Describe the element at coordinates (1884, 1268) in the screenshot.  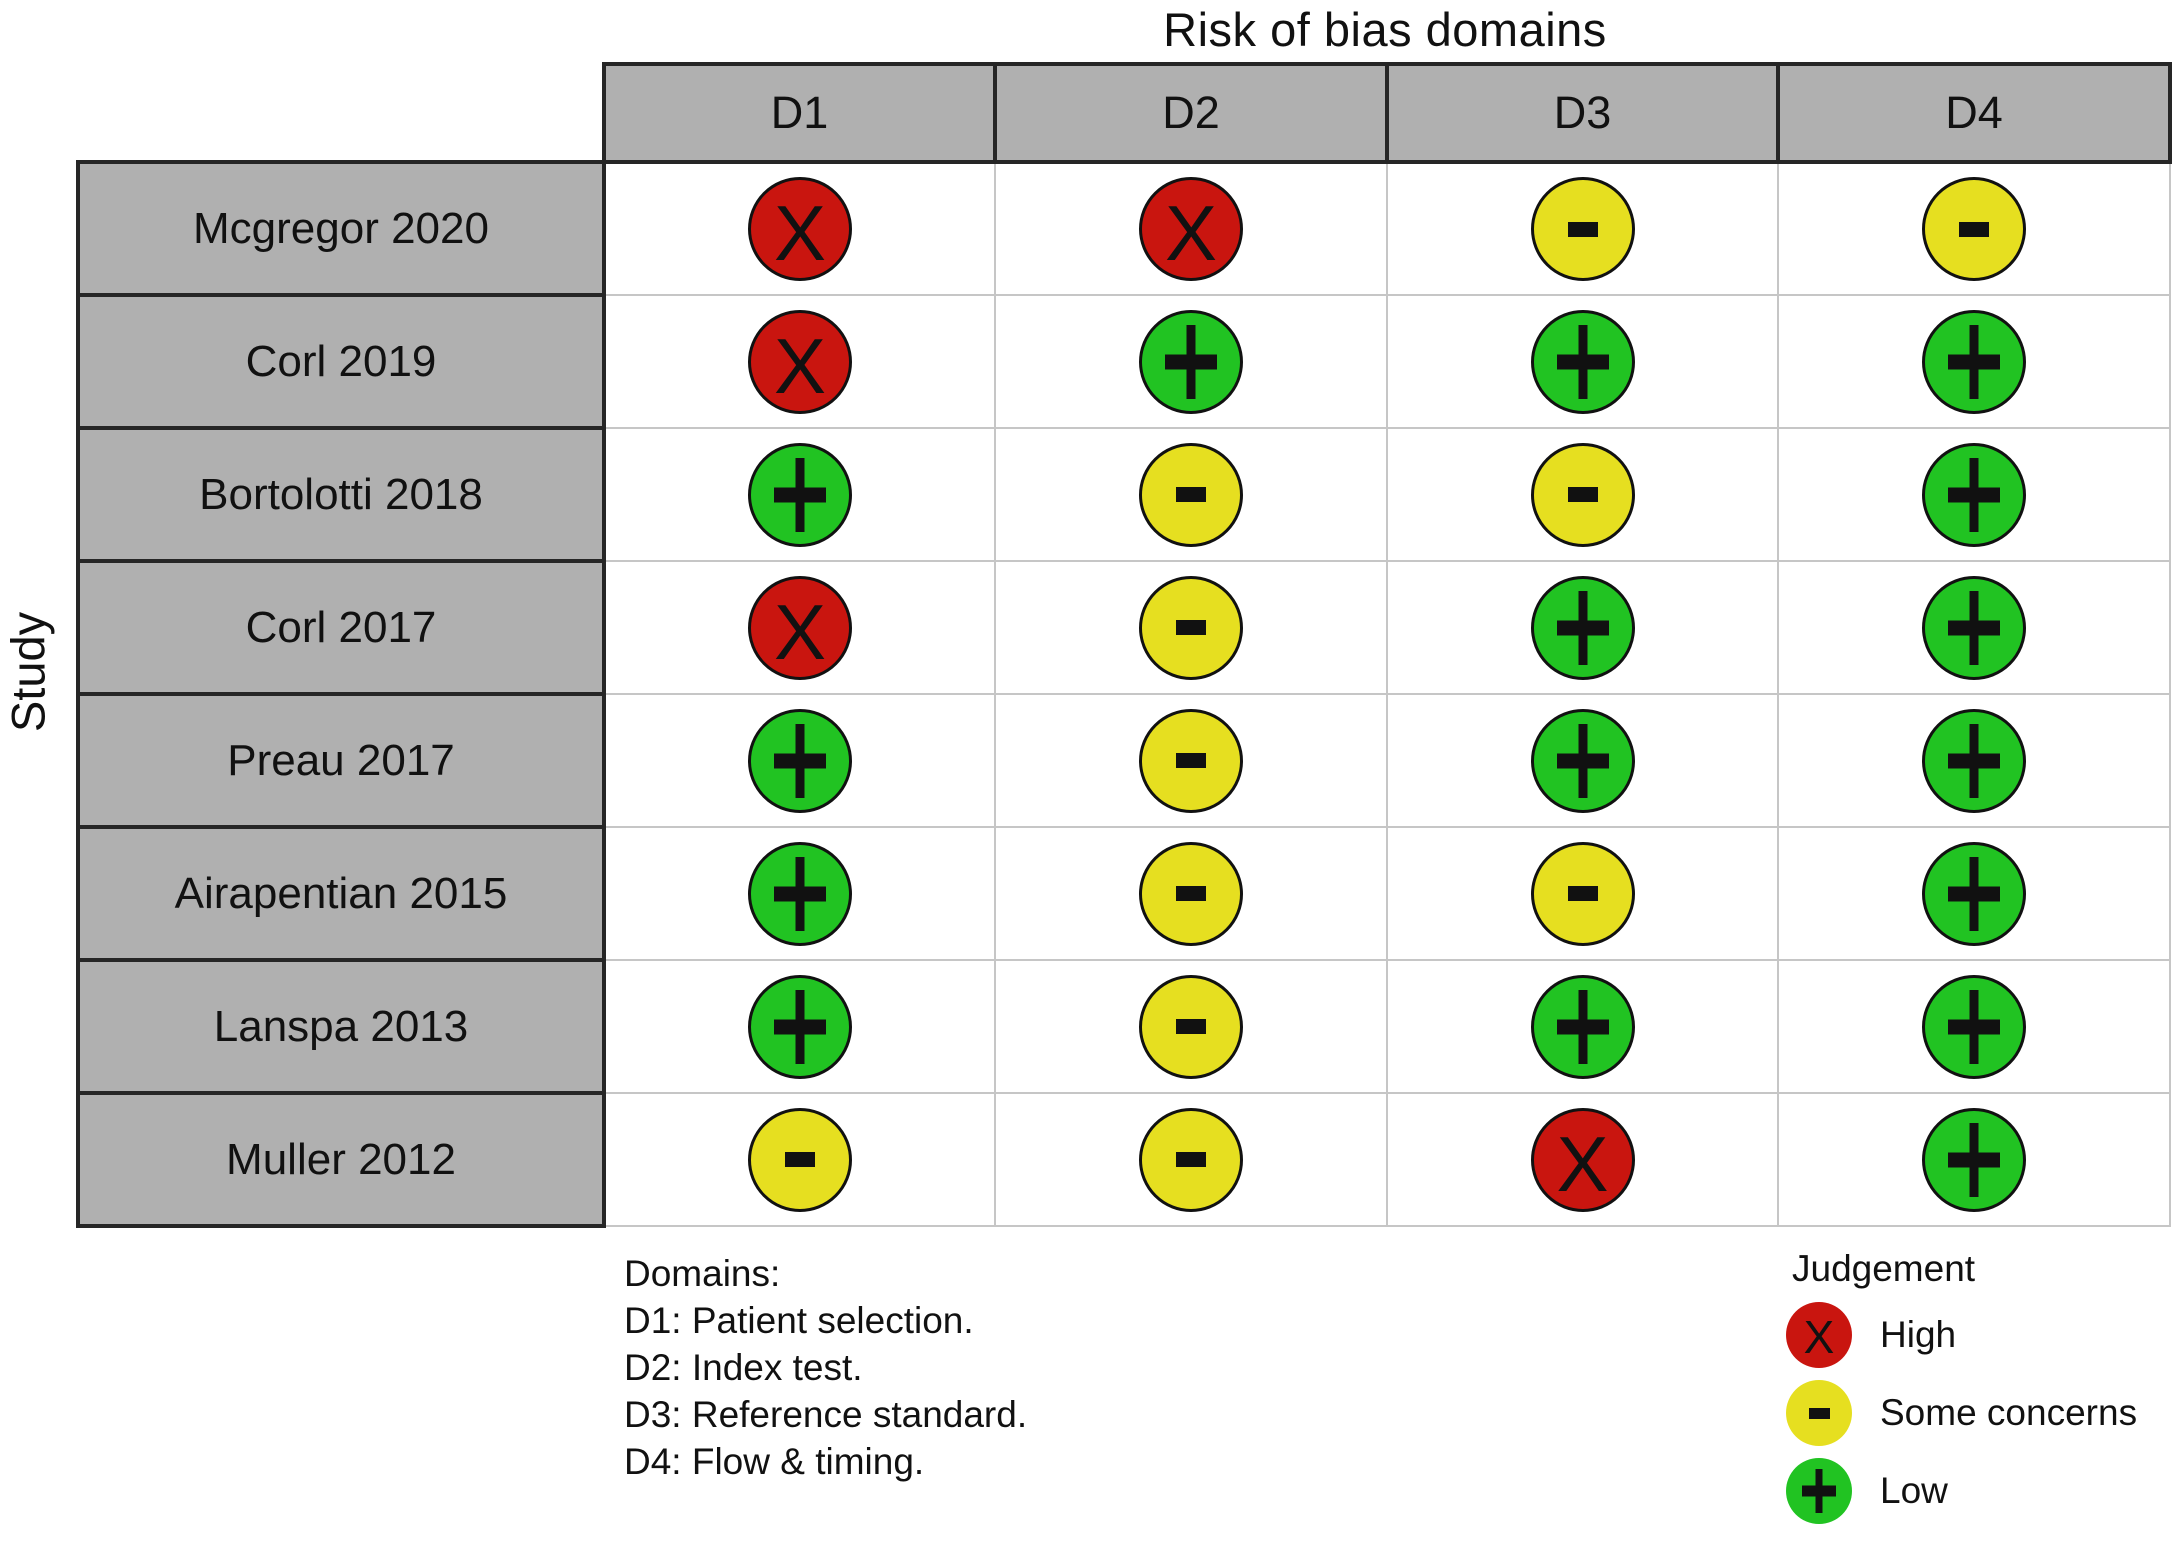
I see `legend-title: Judgement` at that location.